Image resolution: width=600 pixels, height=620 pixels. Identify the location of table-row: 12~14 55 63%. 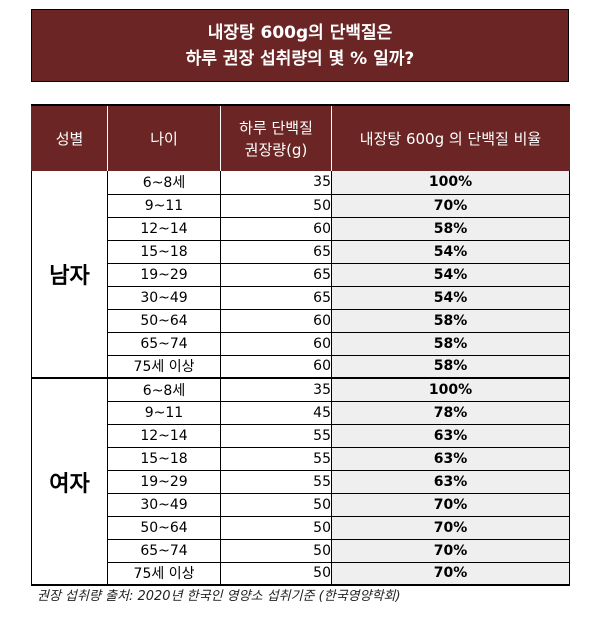
(301, 436).